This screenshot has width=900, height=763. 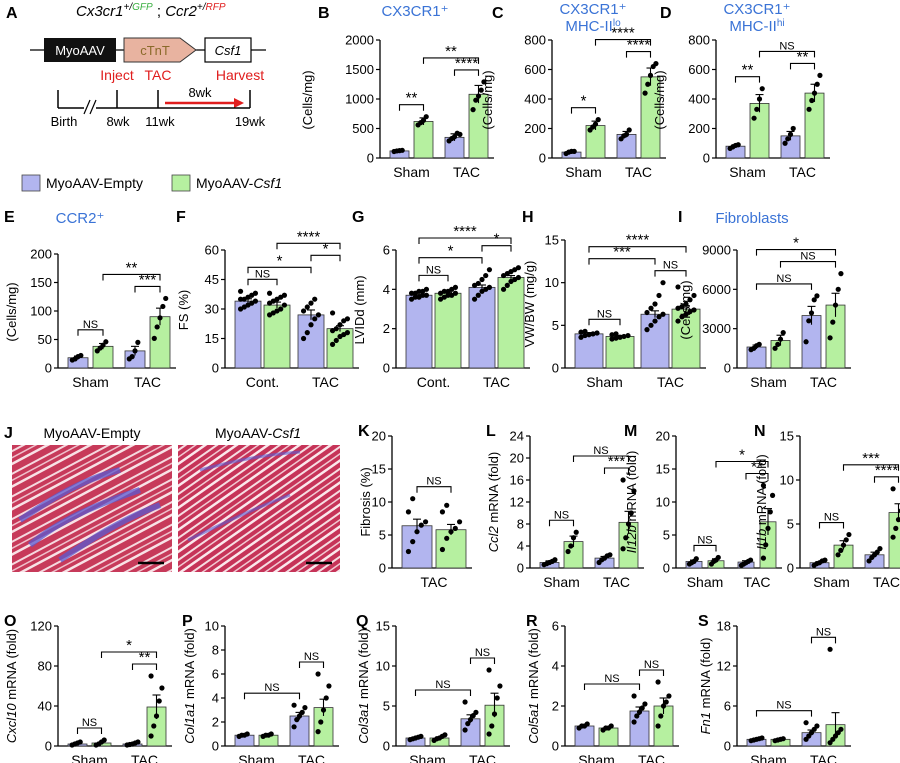 What do you see at coordinates (187, 621) in the screenshot?
I see `panel-letter: P` at bounding box center [187, 621].